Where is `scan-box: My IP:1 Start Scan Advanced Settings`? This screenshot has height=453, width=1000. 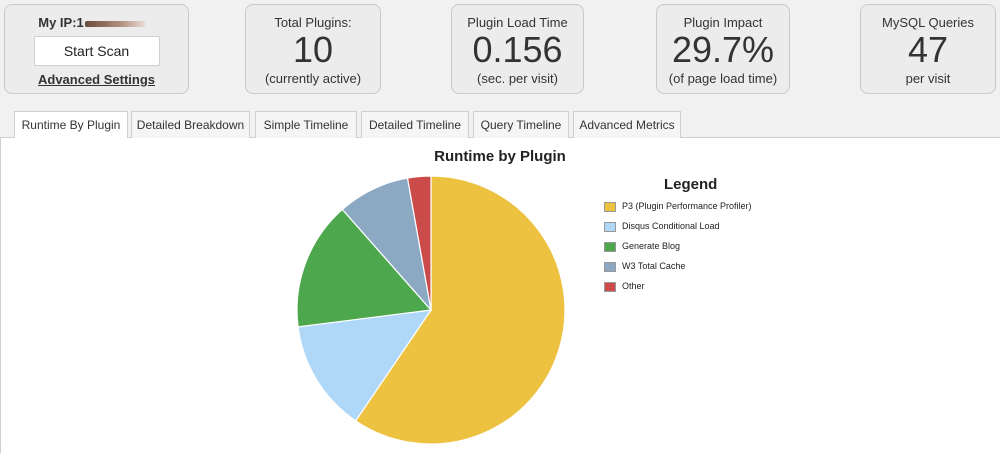 scan-box: My IP:1 Start Scan Advanced Settings is located at coordinates (96, 49).